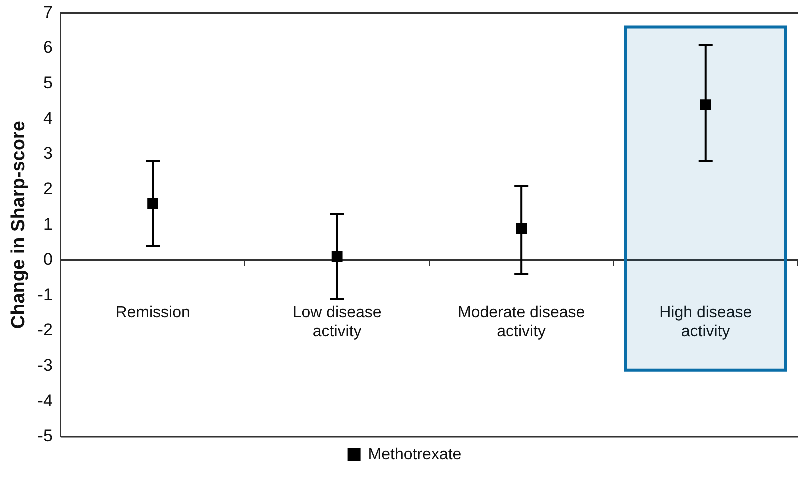  Describe the element at coordinates (48, 154) in the screenshot. I see `y-tick-label: 3` at that location.